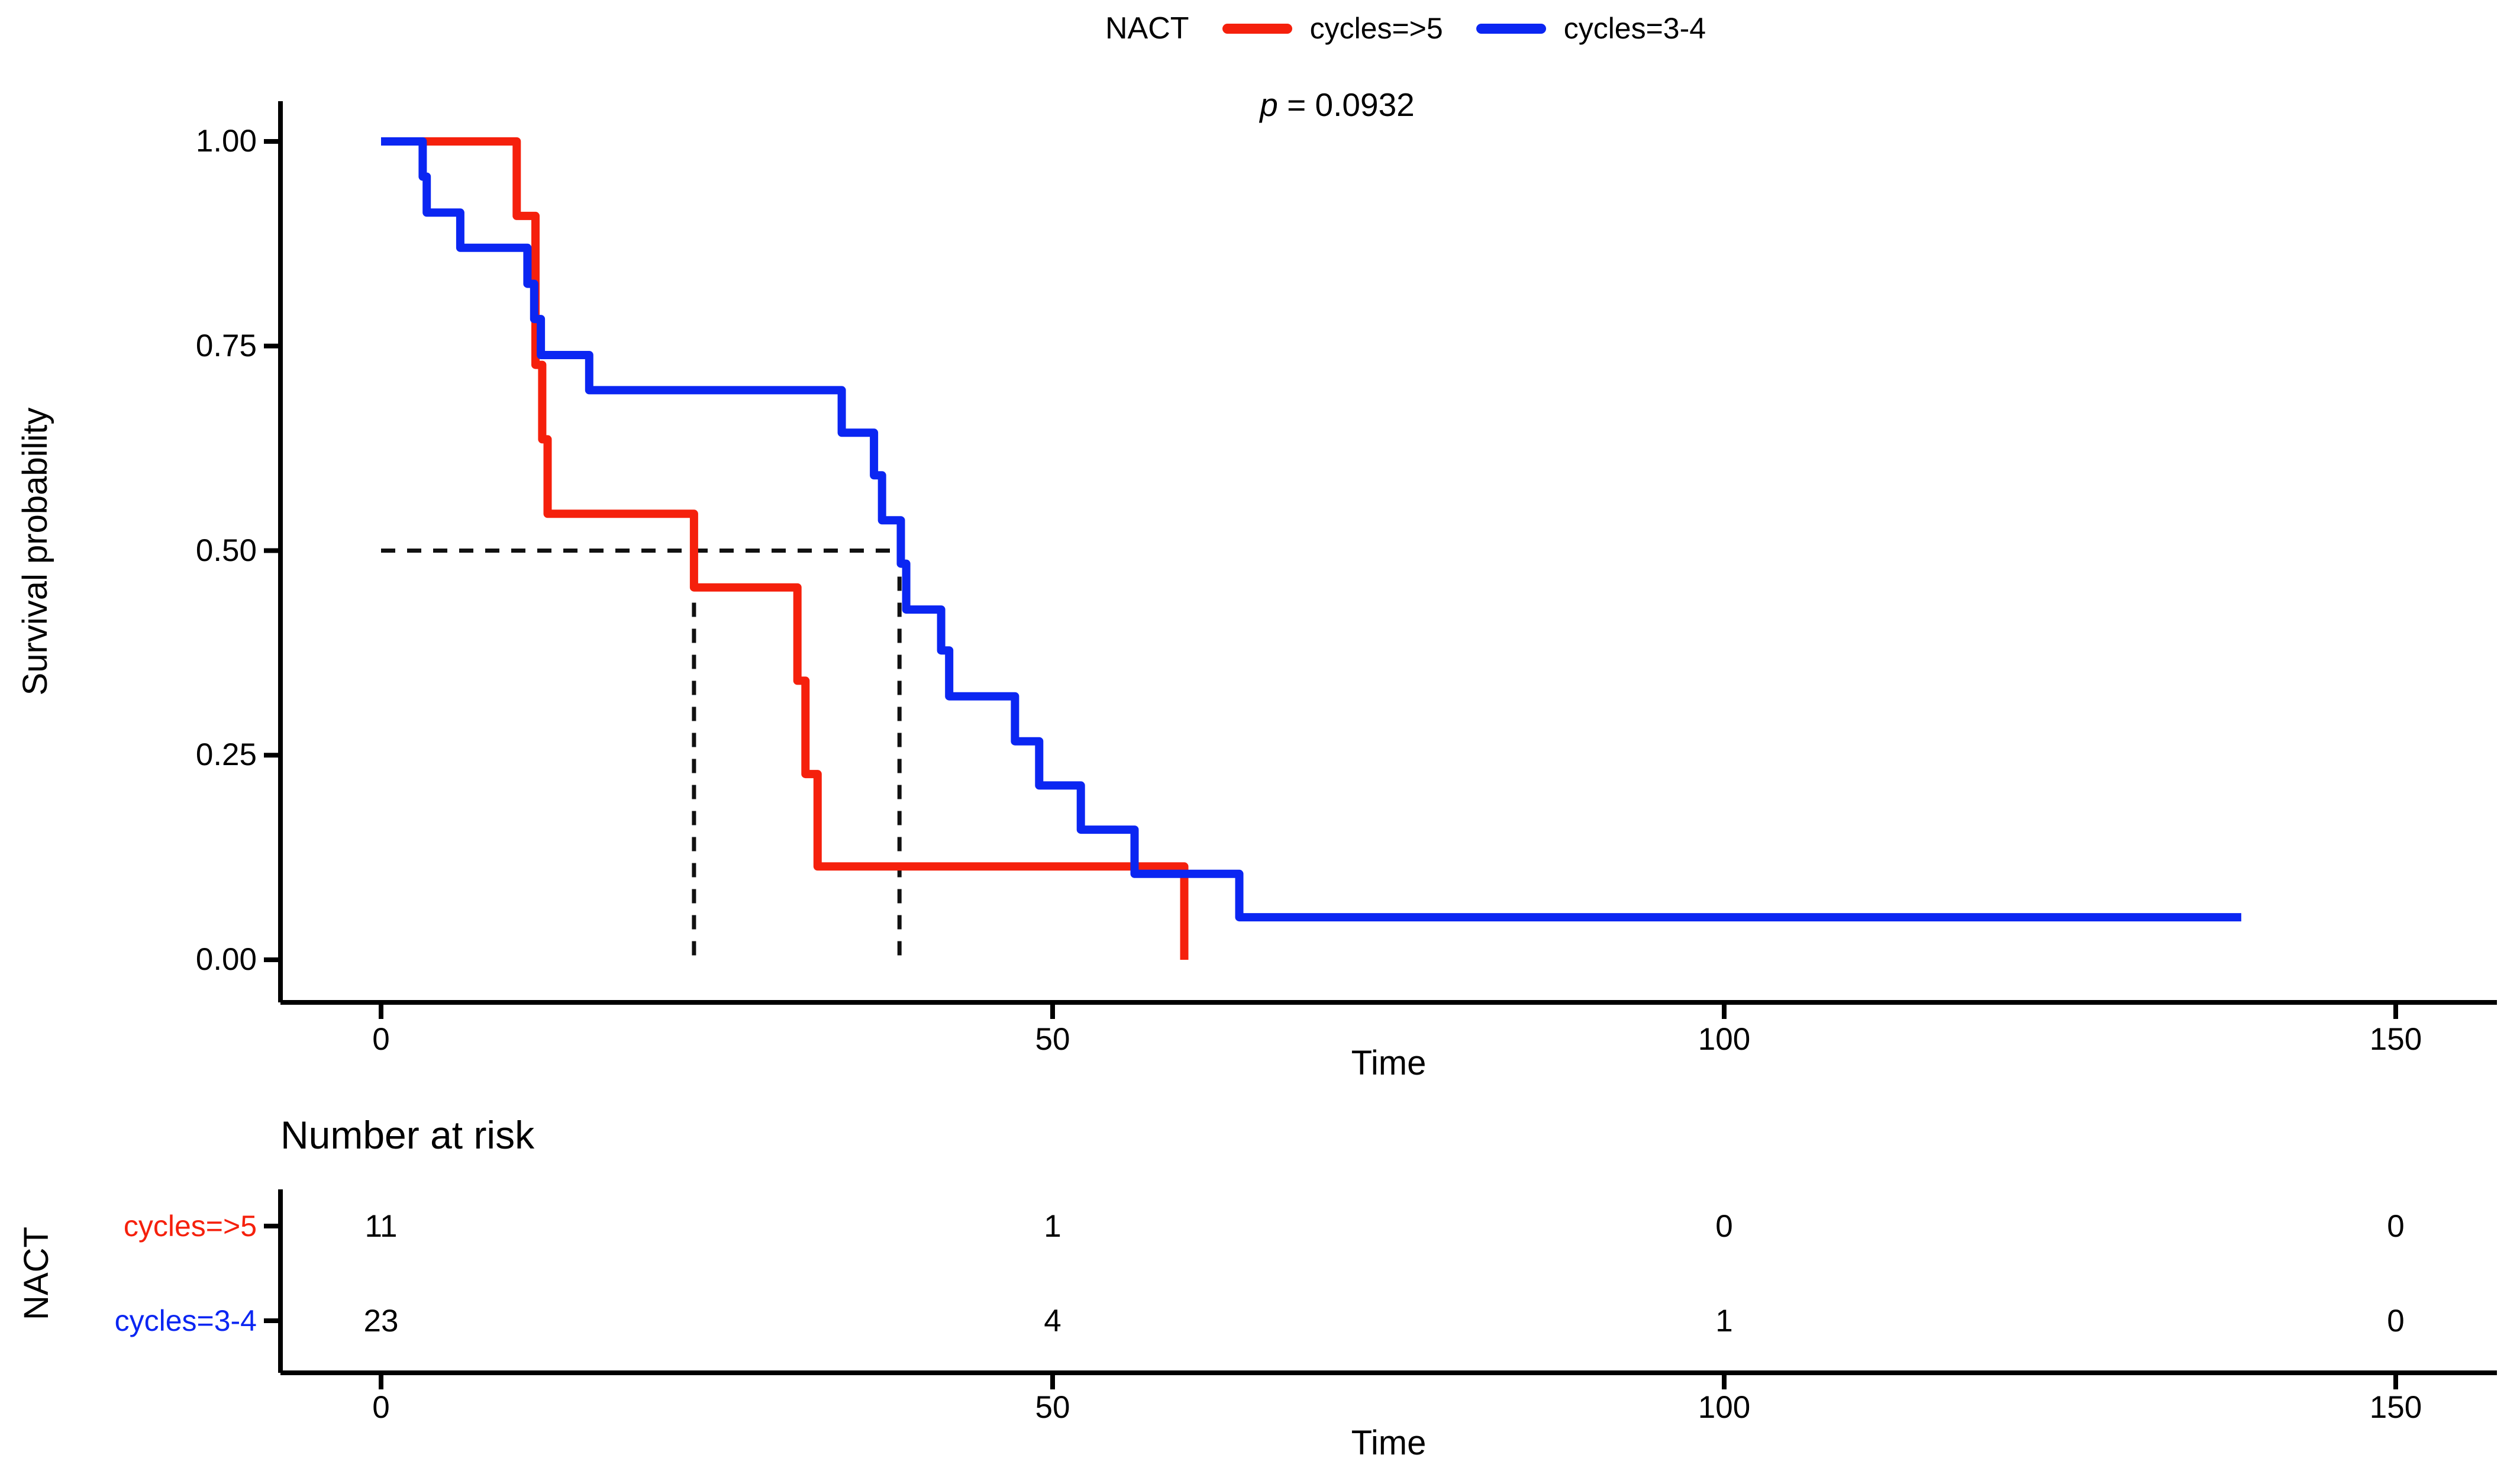 The image size is (2520, 1474). What do you see at coordinates (190, 1226) in the screenshot?
I see `risk-row-label: cycles=>5` at bounding box center [190, 1226].